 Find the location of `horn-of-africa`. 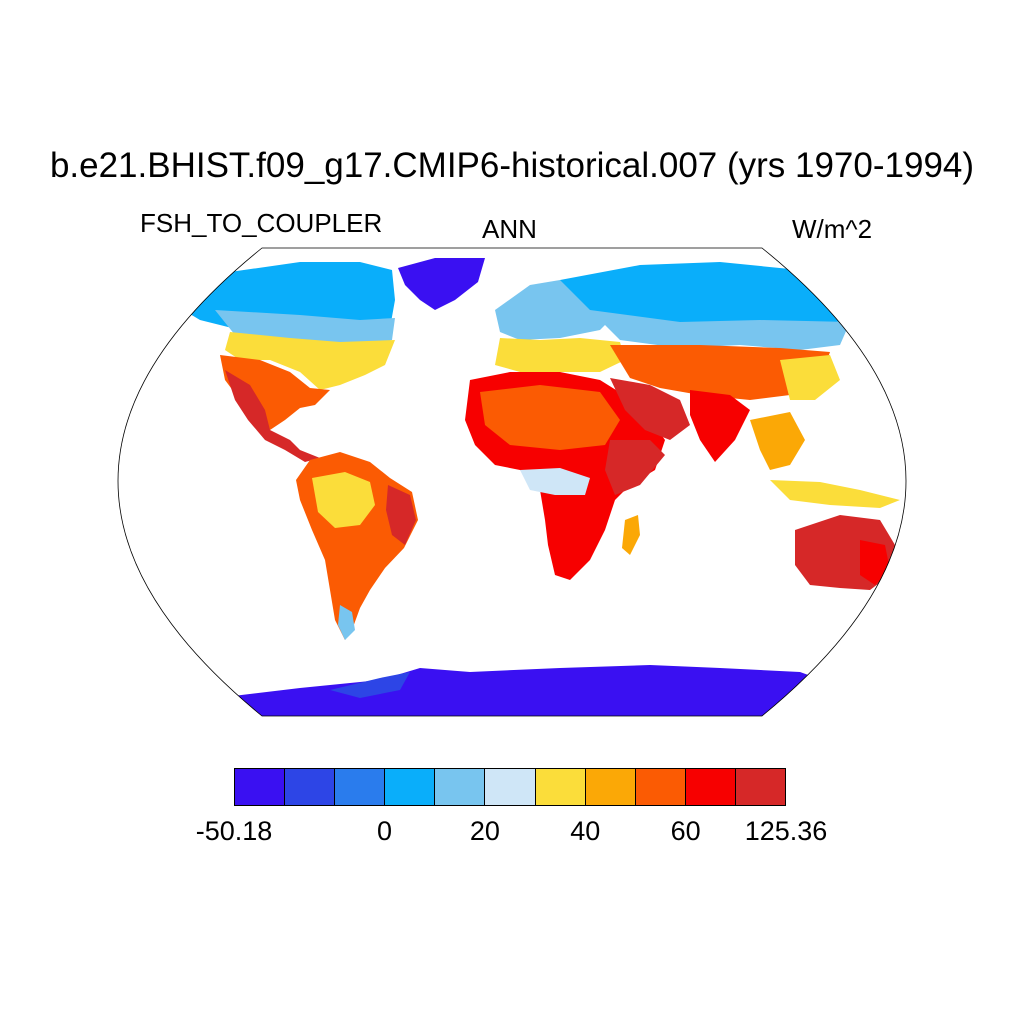

horn-of-africa is located at coordinates (635, 467).